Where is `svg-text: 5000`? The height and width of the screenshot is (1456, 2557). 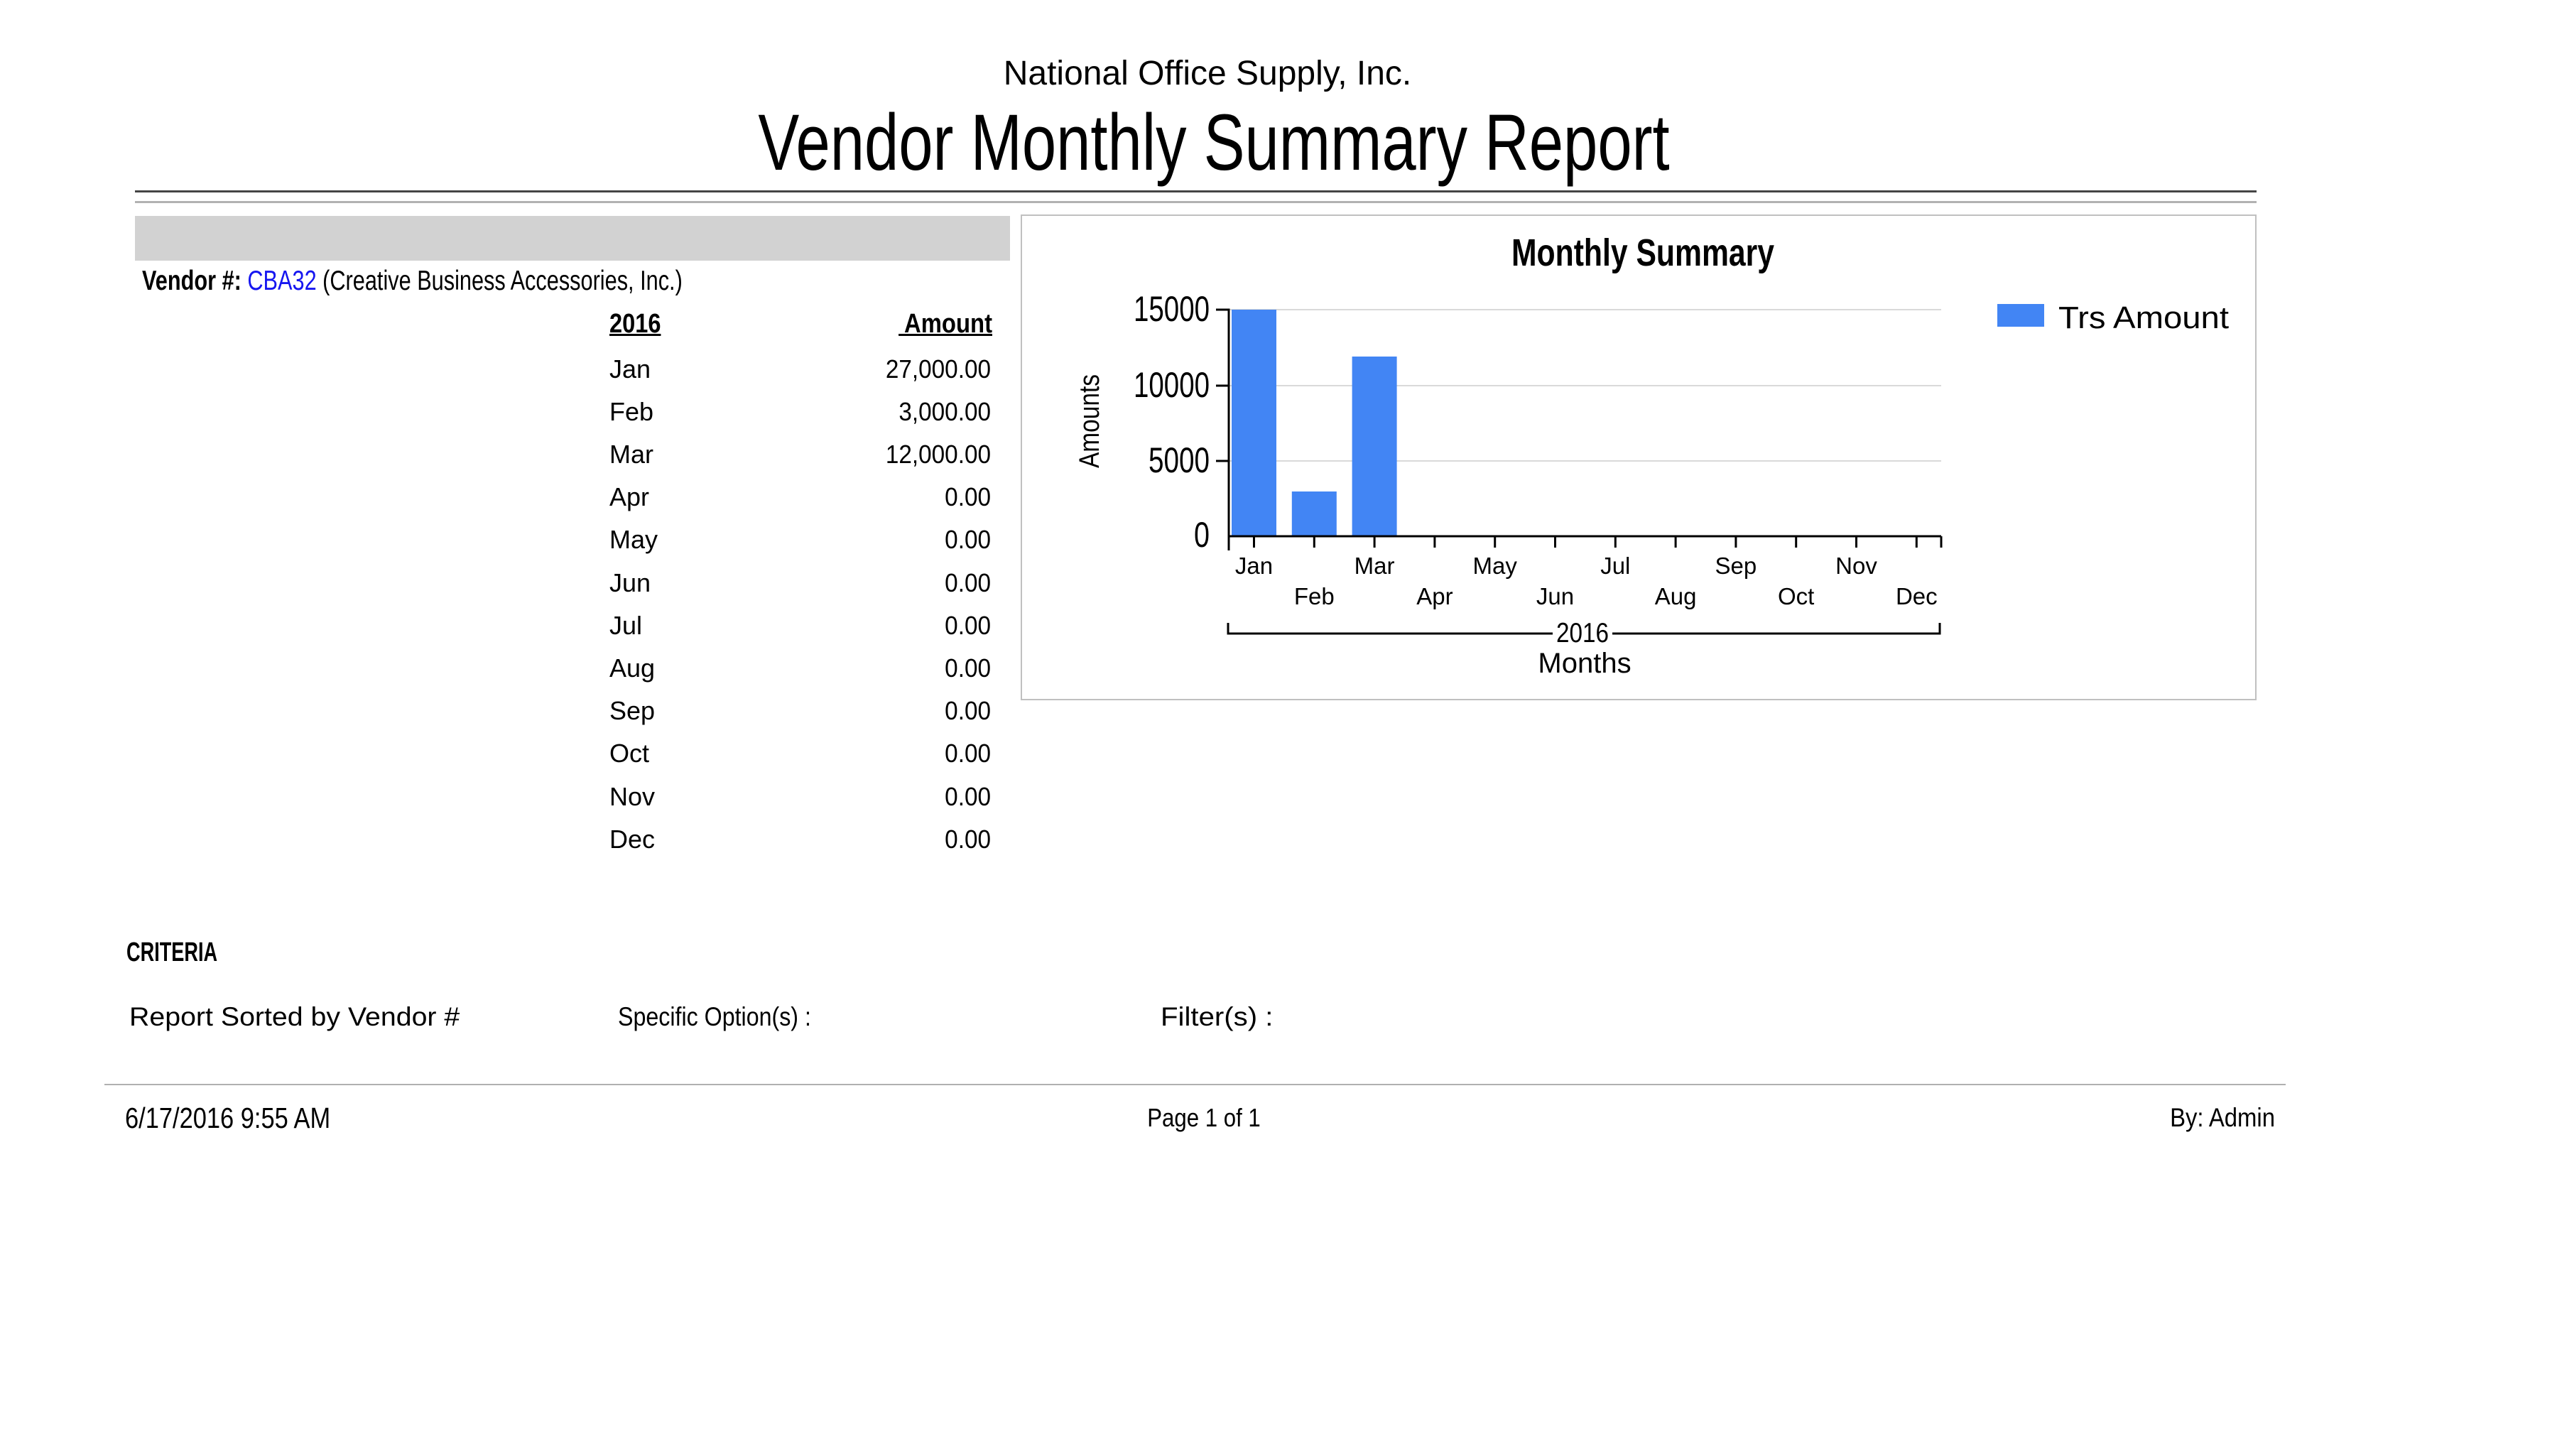
svg-text: 5000 is located at coordinates (1179, 460).